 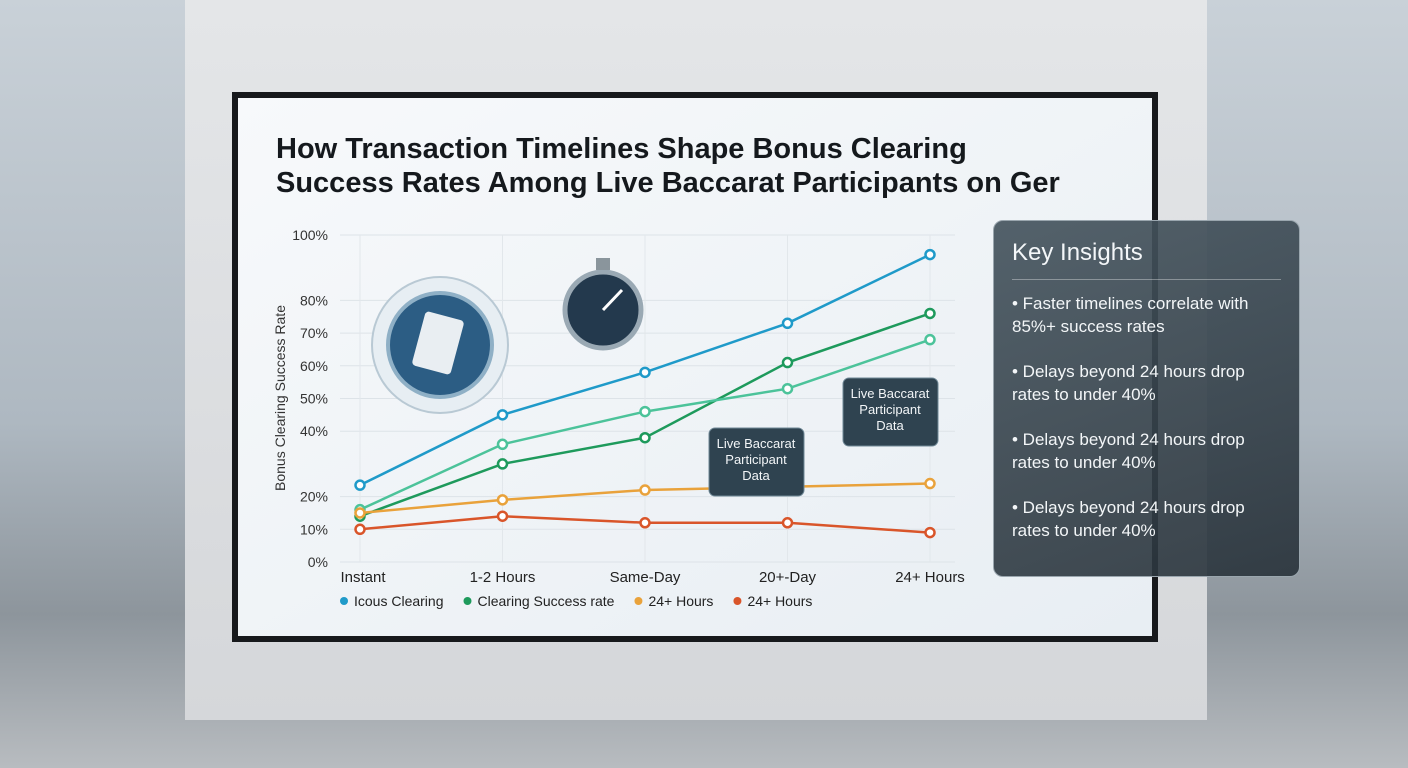 I want to click on stopwatch-hand, so click(x=612, y=300).